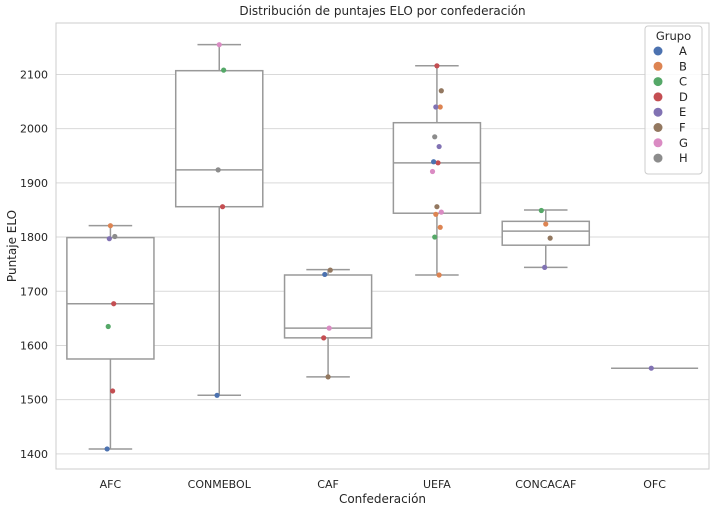  I want to click on x-tick-label-afc: AFC, so click(111, 484).